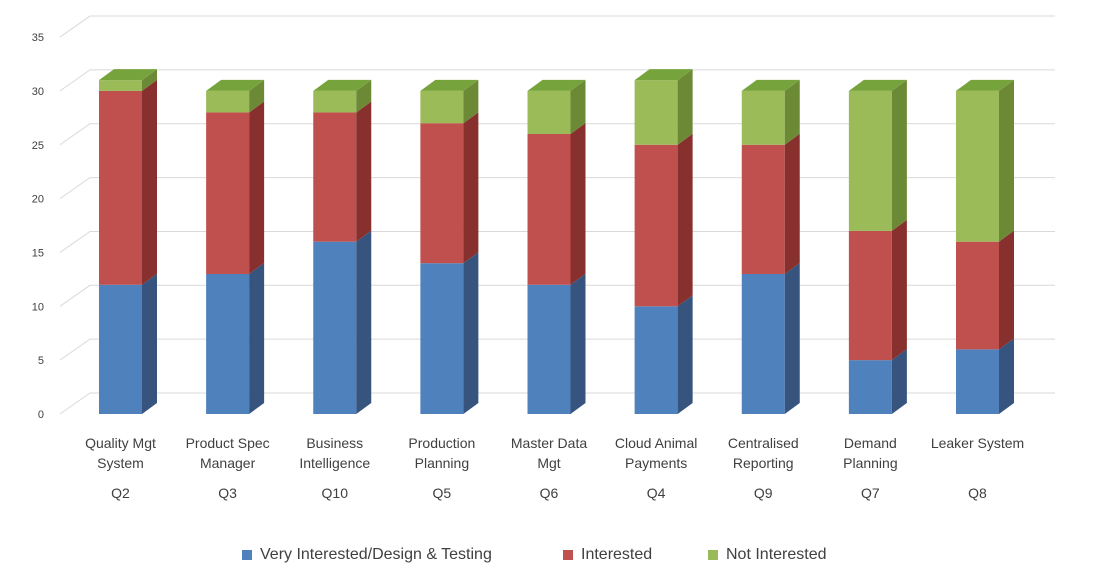 This screenshot has height=579, width=1094. I want to click on x-category-label: Demand, so click(870, 443).